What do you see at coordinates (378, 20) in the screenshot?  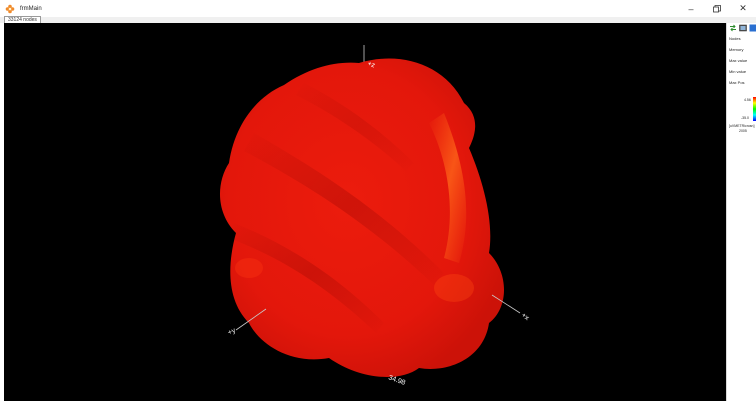 I see `tab-strip` at bounding box center [378, 20].